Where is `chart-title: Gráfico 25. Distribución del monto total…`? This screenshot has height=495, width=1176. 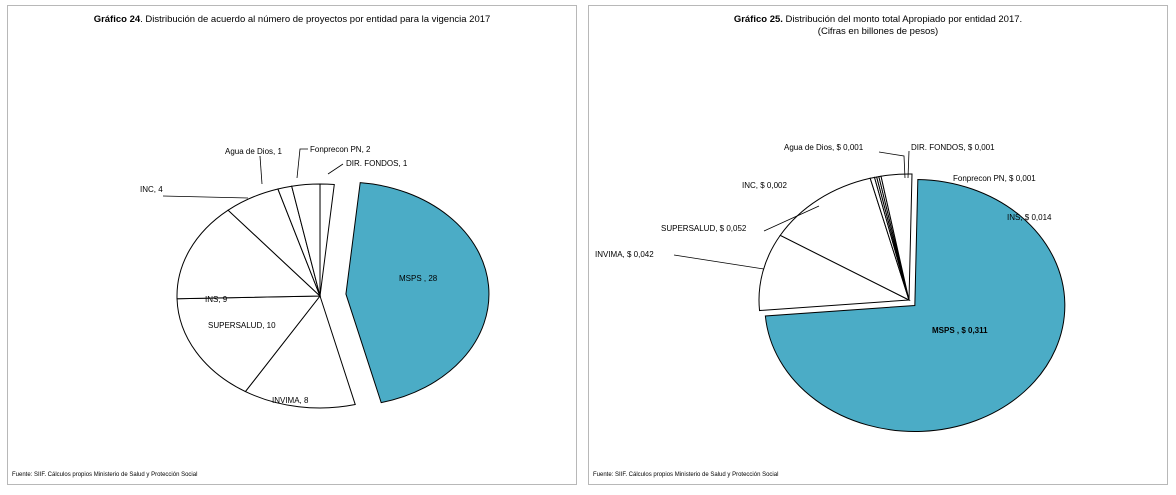 chart-title: Gráfico 25. Distribución del monto total… is located at coordinates (878, 26).